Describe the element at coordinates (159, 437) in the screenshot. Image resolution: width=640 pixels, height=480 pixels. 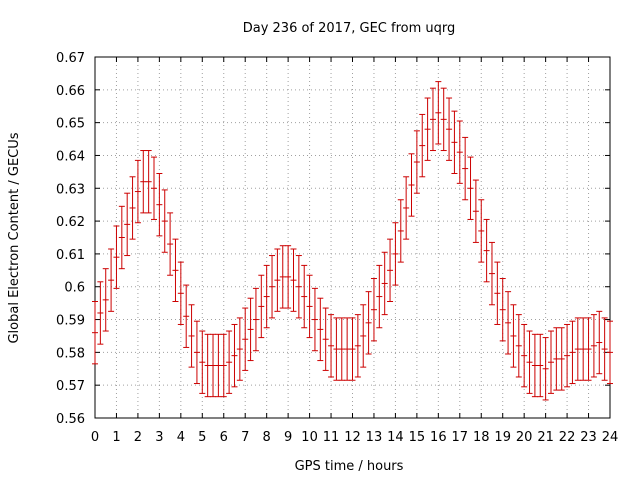
I see `x-tick-label: 3` at that location.